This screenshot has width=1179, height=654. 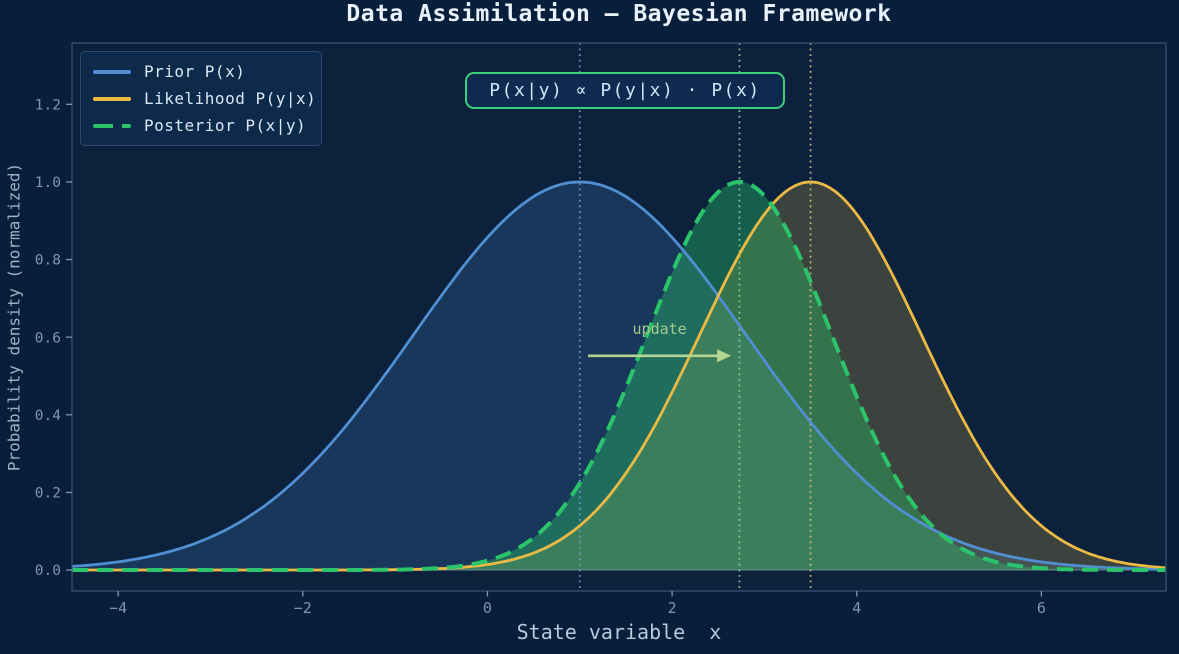 I want to click on y-axis-ticks: 0.0 0.2 0.4 0.6 0.8 1.0 1.2, so click(x=53, y=338).